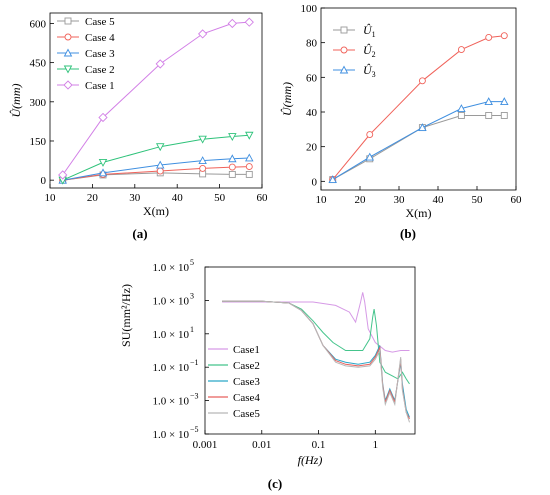 This screenshot has height=495, width=550. I want to click on legend: Case1 Case2 Case3 Case4 Case5, so click(234, 382).